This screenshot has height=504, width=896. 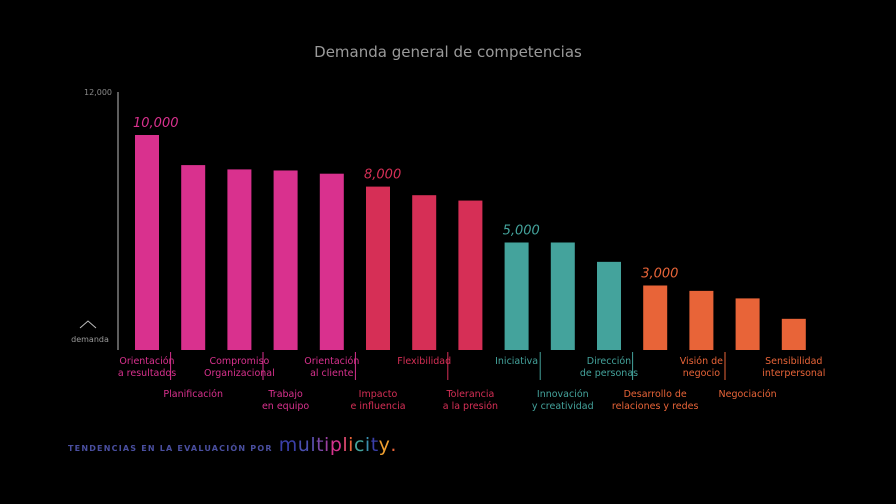 What do you see at coordinates (98, 92) in the screenshot?
I see `y-tick-label: 12,000` at bounding box center [98, 92].